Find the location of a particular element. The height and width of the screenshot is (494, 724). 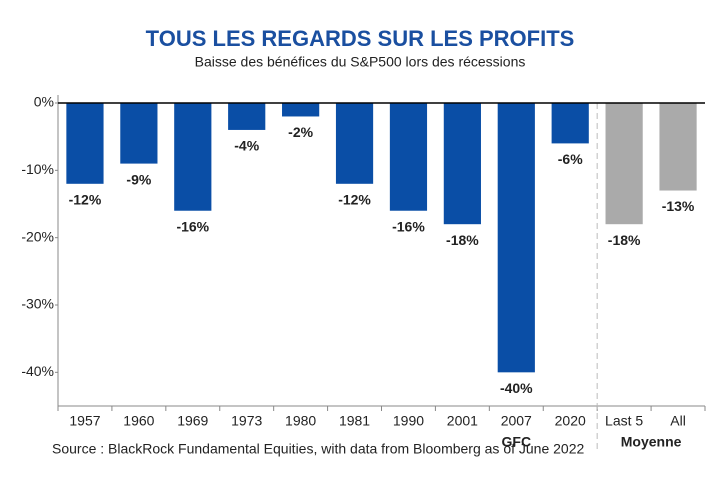

y-tick-label: -30% is located at coordinates (37, 304).